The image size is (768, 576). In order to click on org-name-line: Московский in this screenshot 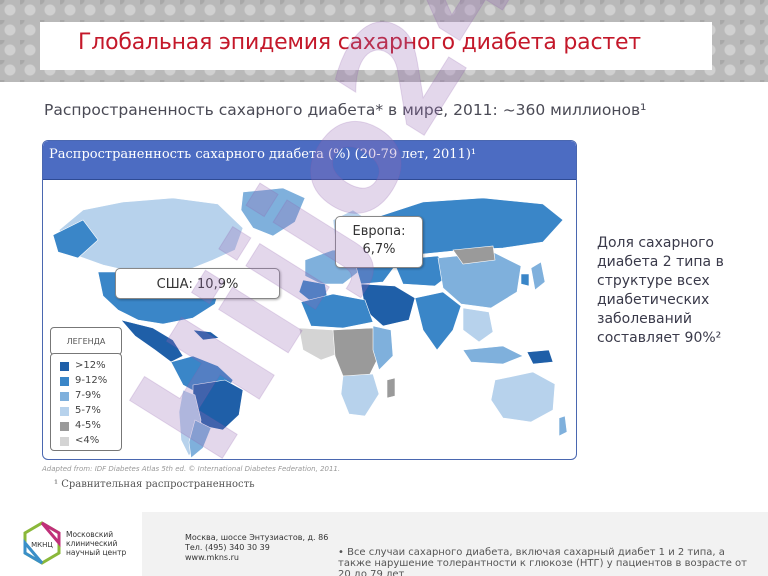, I will do `click(90, 534)`.